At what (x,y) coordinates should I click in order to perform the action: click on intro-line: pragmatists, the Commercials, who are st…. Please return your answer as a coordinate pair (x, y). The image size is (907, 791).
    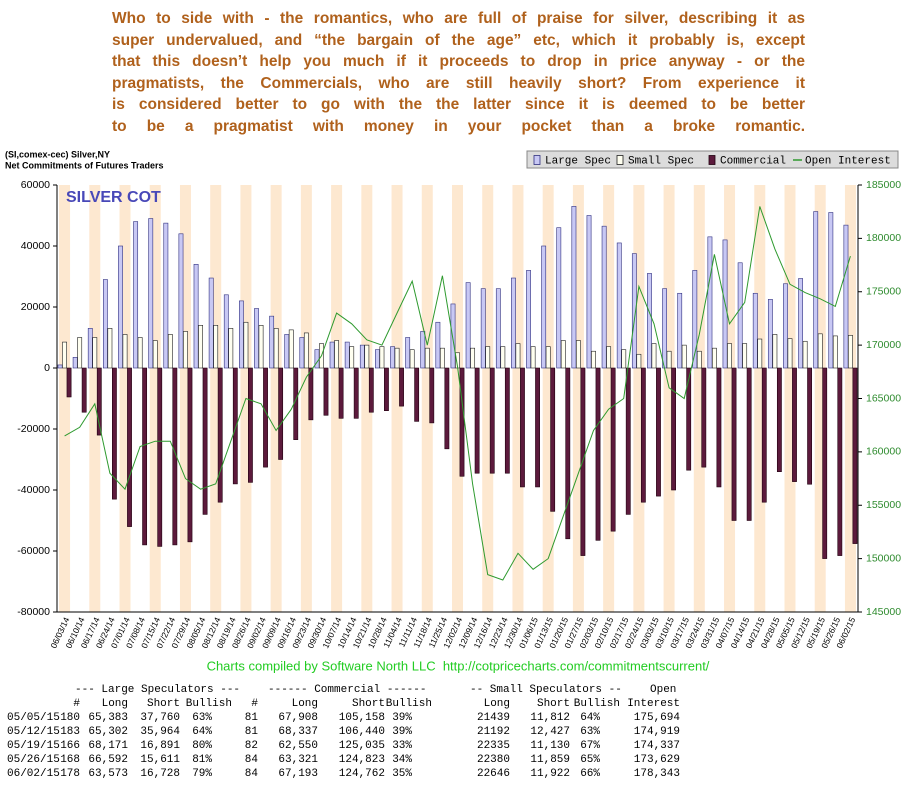
    Looking at the image, I should click on (458, 83).